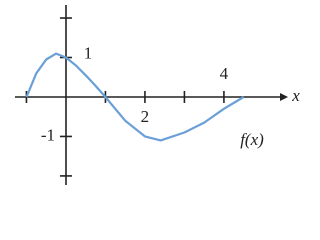  I want to click on x-tick-label: 2, so click(145, 116).